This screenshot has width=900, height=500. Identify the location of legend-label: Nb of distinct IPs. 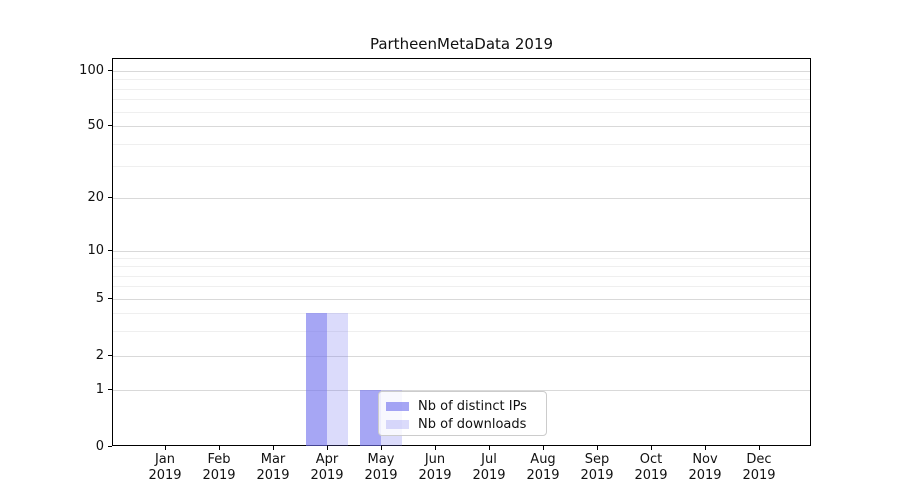
(472, 406).